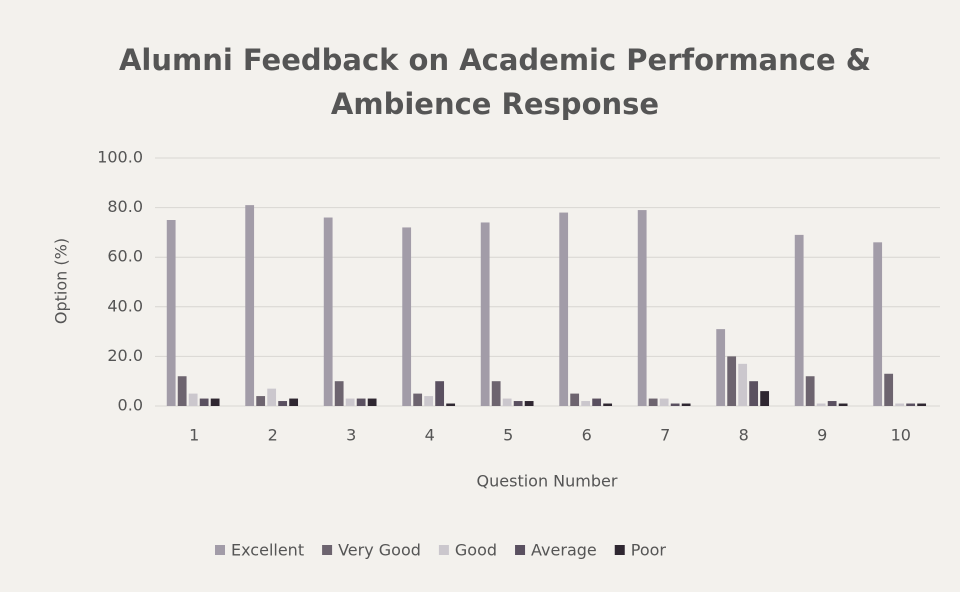  What do you see at coordinates (125, 305) in the screenshot?
I see `y-tick-label: 40.0` at bounding box center [125, 305].